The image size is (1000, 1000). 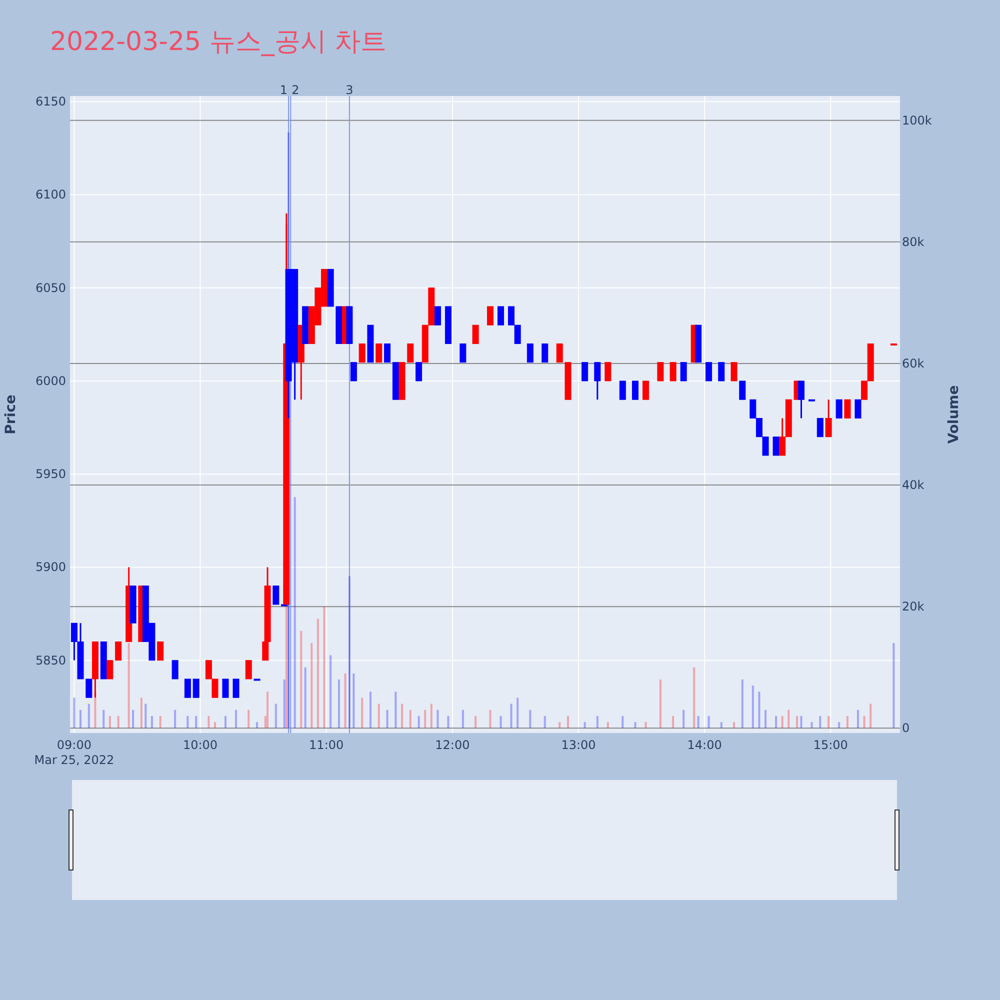 I want to click on y2-tick-label: 20k, so click(x=913, y=607).